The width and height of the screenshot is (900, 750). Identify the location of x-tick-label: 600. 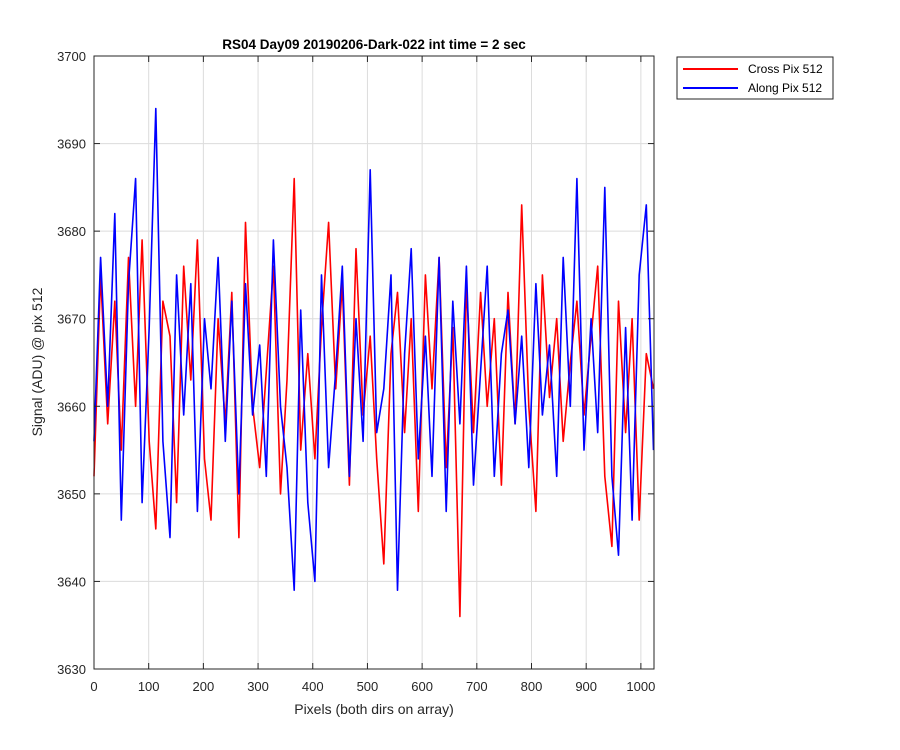
(422, 686).